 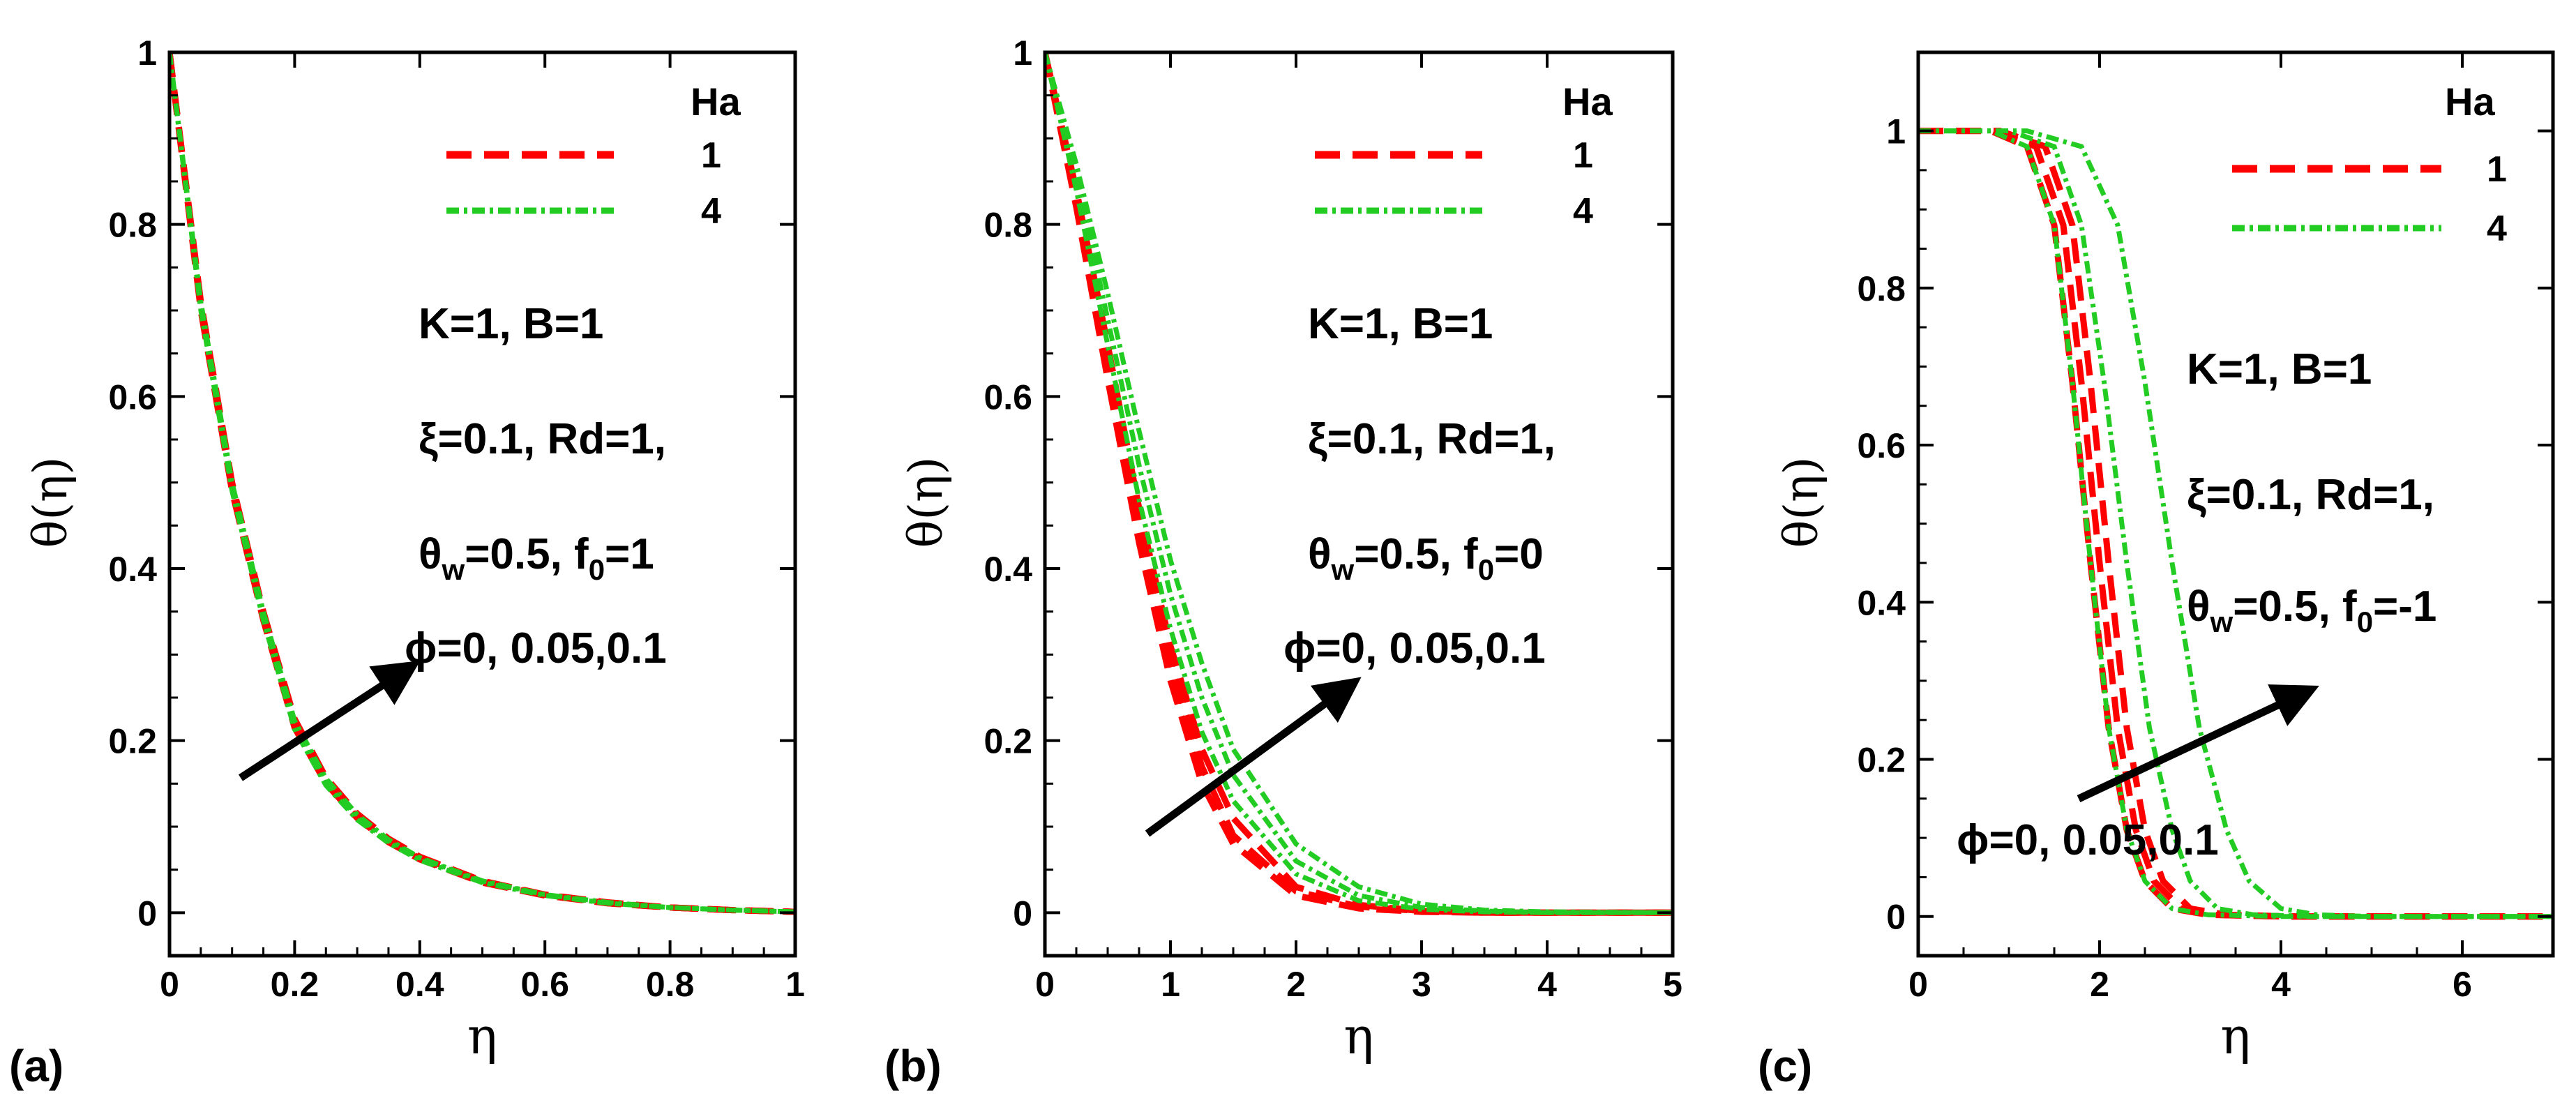 What do you see at coordinates (544, 984) in the screenshot?
I see `x-tick-label: 0.6` at bounding box center [544, 984].